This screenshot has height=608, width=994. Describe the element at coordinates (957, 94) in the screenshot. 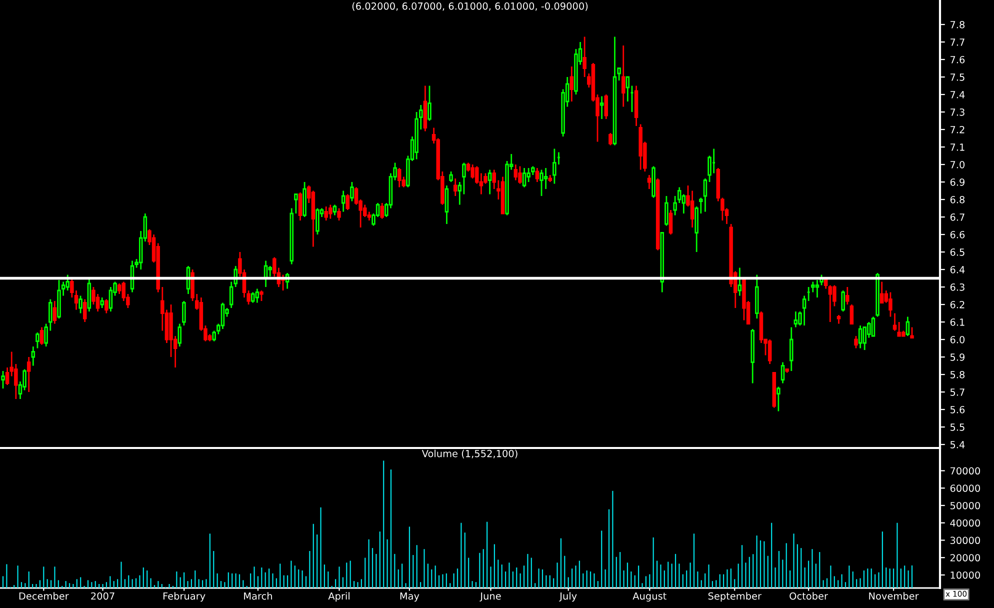

I see `y-tick-label: 7.4` at that location.